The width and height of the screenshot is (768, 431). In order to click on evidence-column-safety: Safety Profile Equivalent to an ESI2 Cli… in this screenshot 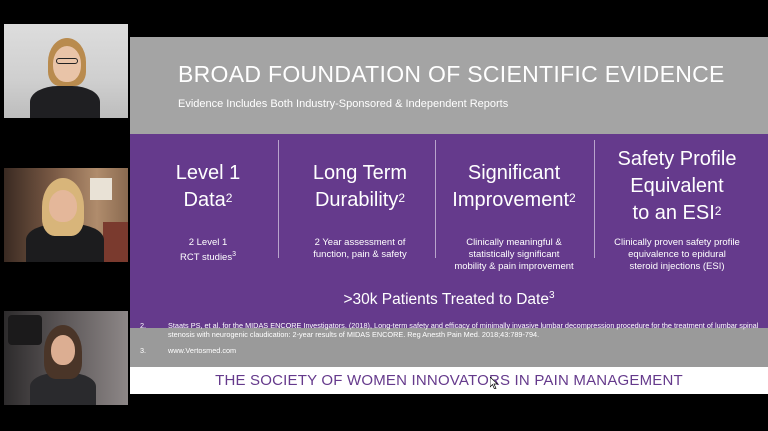, I will do `click(677, 206)`.